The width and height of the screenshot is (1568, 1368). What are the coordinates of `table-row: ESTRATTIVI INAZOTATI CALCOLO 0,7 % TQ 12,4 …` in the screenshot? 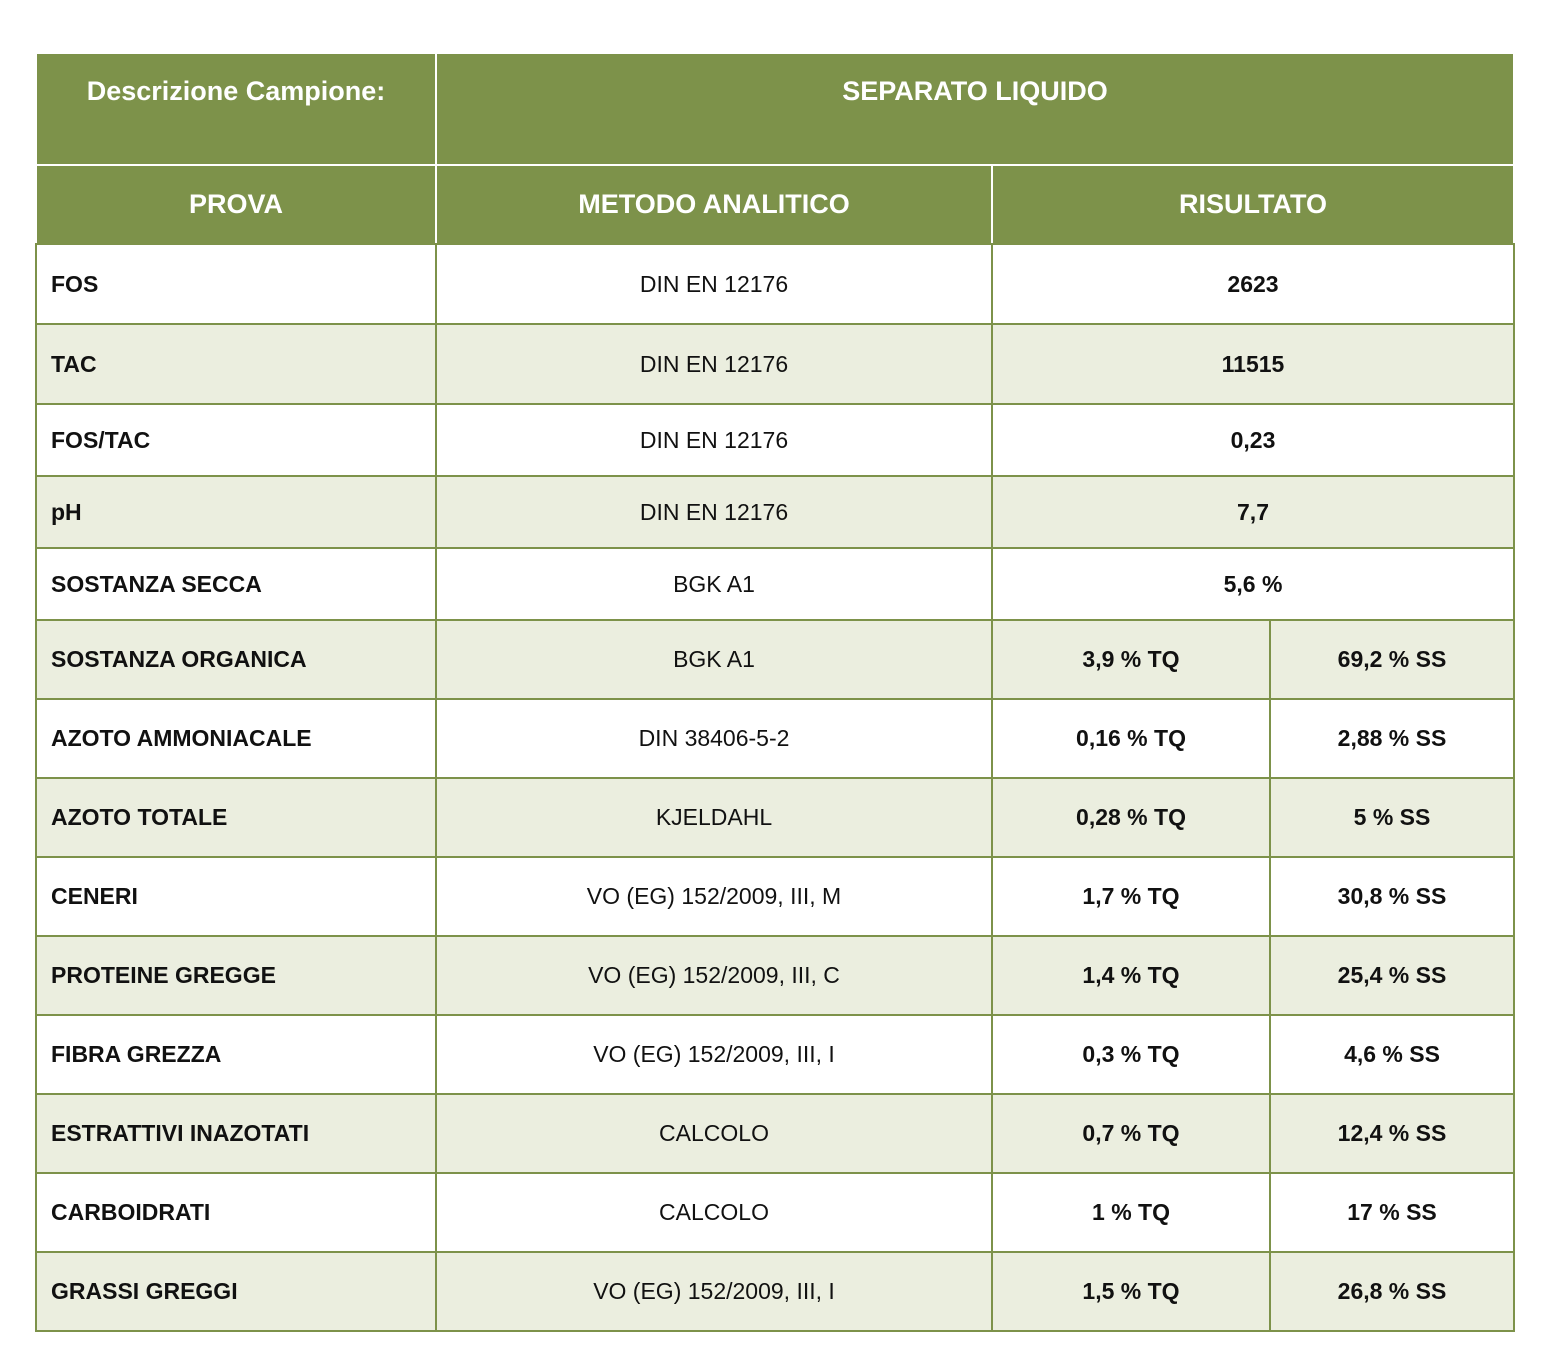 It's located at (775, 1133).